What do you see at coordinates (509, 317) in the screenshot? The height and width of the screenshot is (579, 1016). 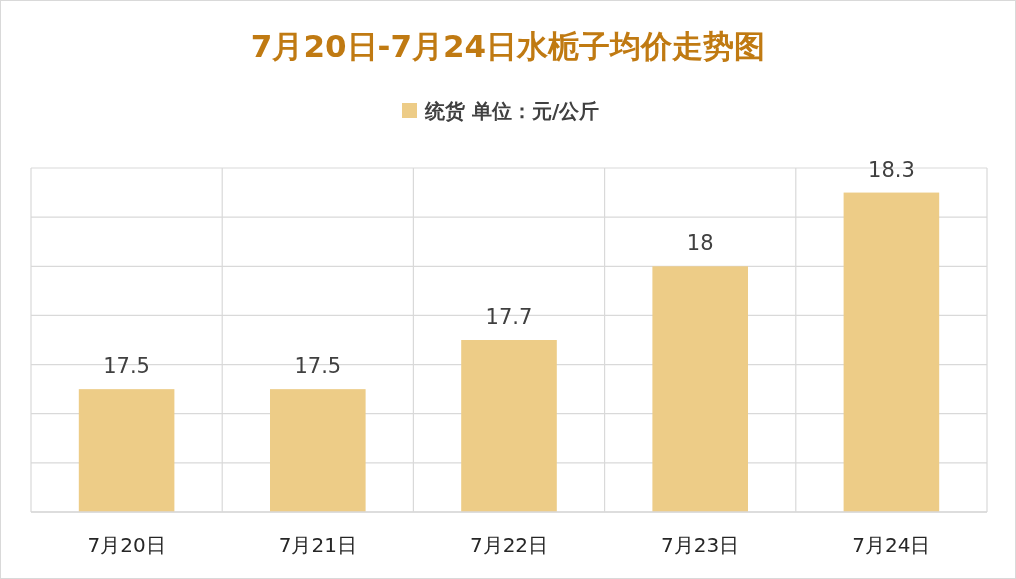 I see `data-label: 17.7` at bounding box center [509, 317].